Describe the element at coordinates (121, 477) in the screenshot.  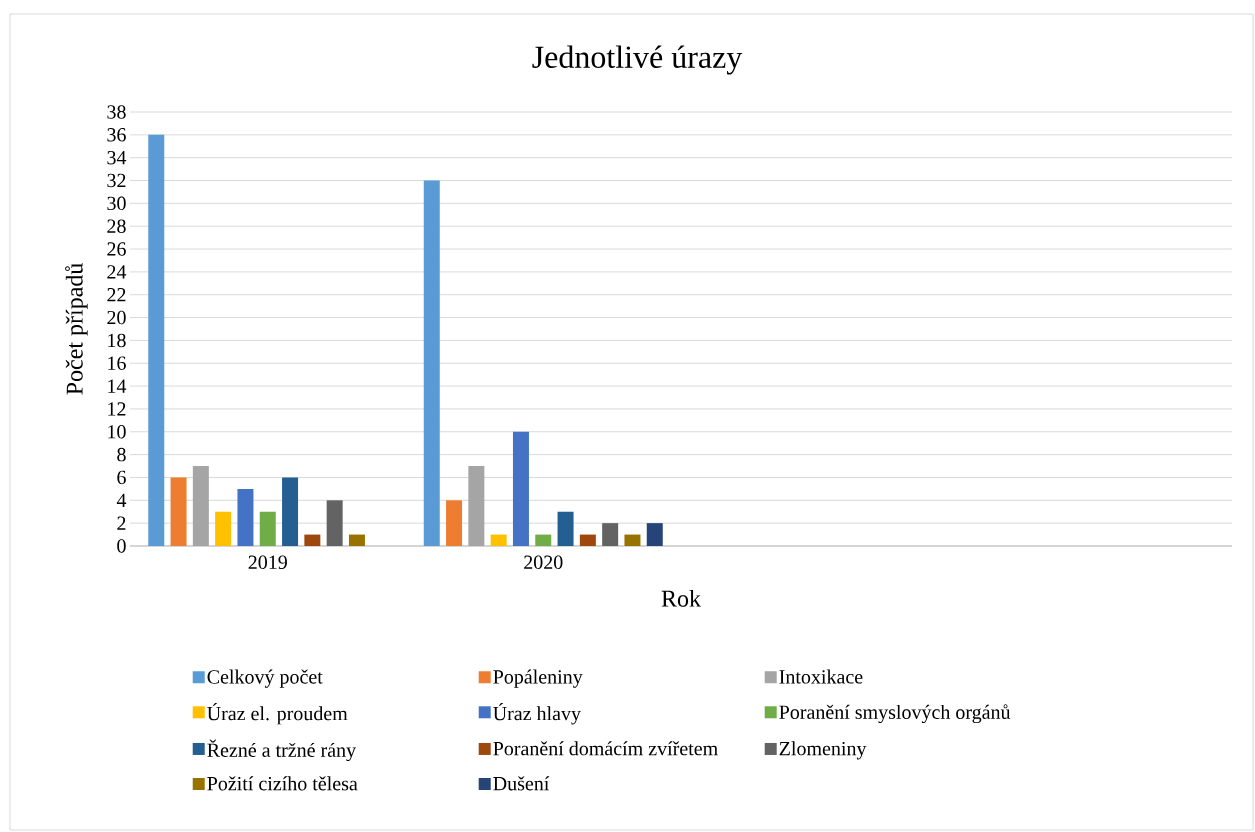
I see `y-tick-label: 6` at that location.